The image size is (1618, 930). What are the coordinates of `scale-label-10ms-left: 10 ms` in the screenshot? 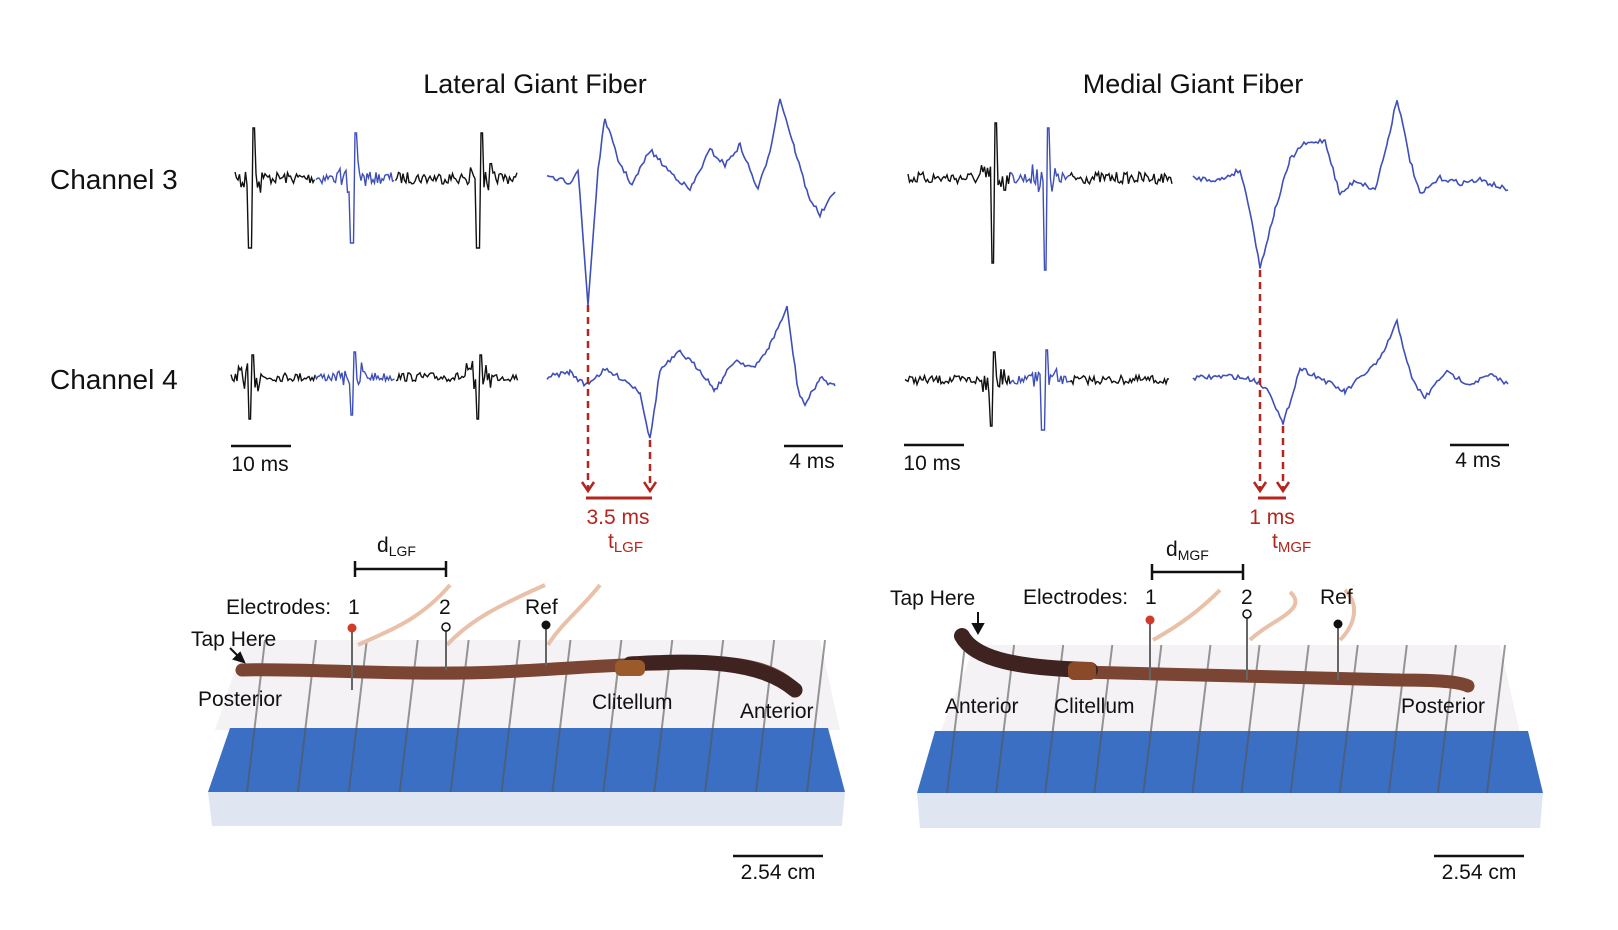 It's located at (259, 464).